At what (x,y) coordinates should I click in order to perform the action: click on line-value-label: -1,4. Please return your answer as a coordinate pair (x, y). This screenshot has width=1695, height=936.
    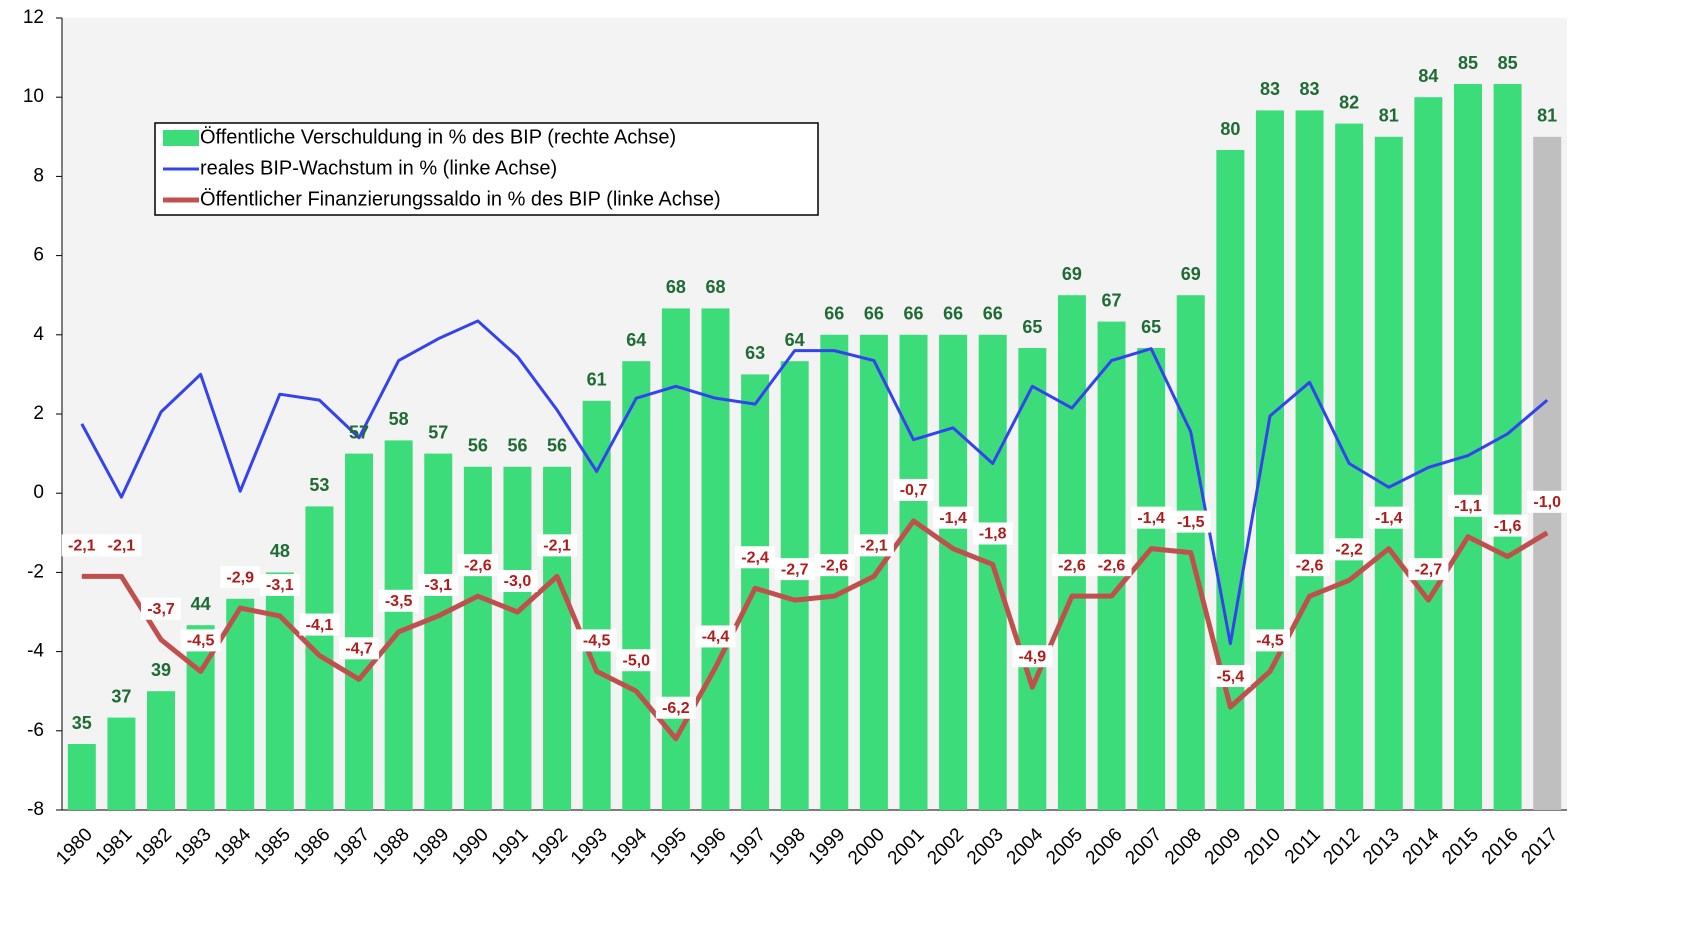
    Looking at the image, I should click on (1151, 518).